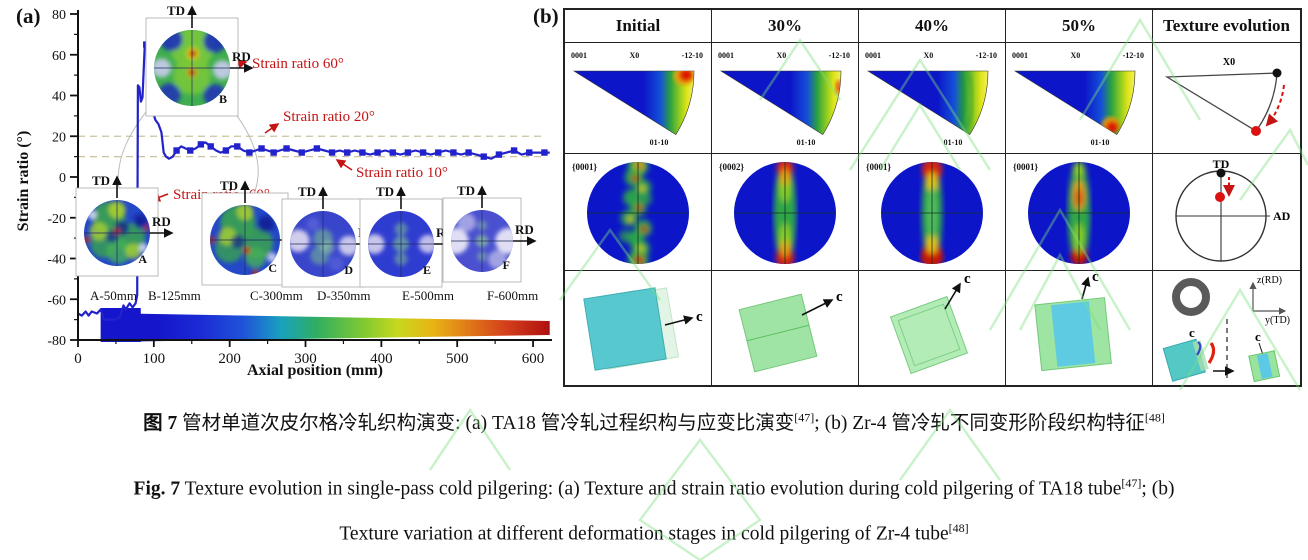 This screenshot has width=1308, height=560. Describe the element at coordinates (157, 489) in the screenshot. I see `caption-en-prefix: Fig. 7` at that location.